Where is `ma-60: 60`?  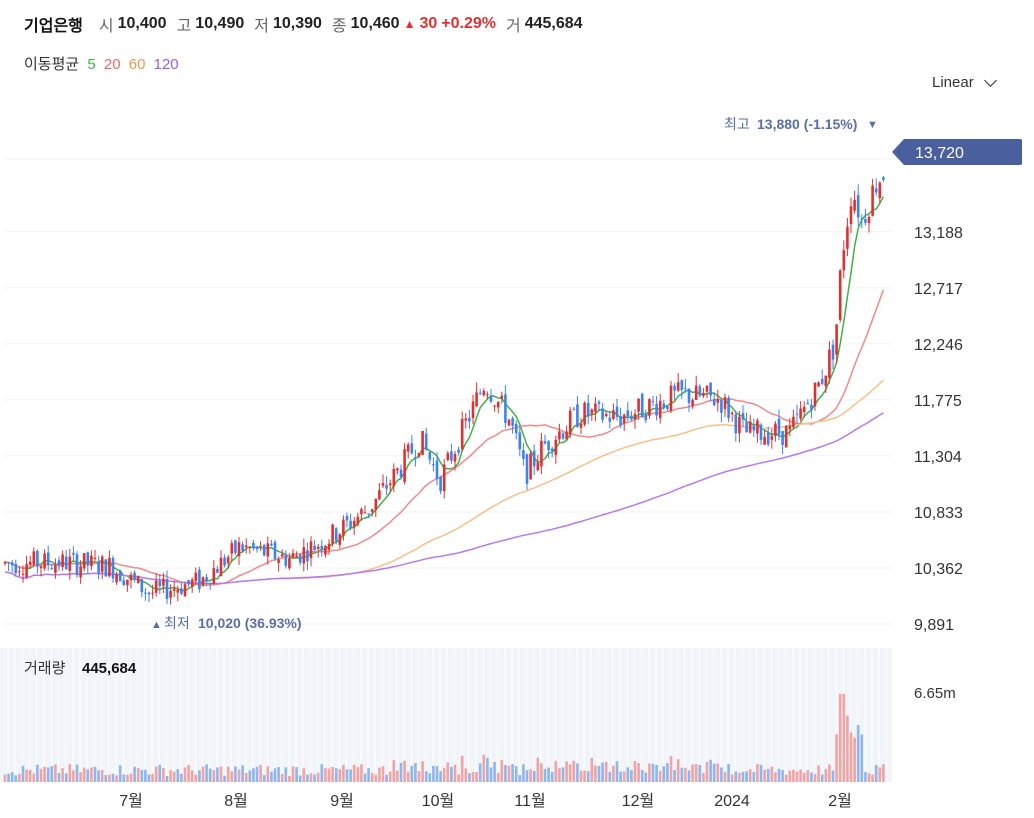 ma-60: 60 is located at coordinates (137, 64).